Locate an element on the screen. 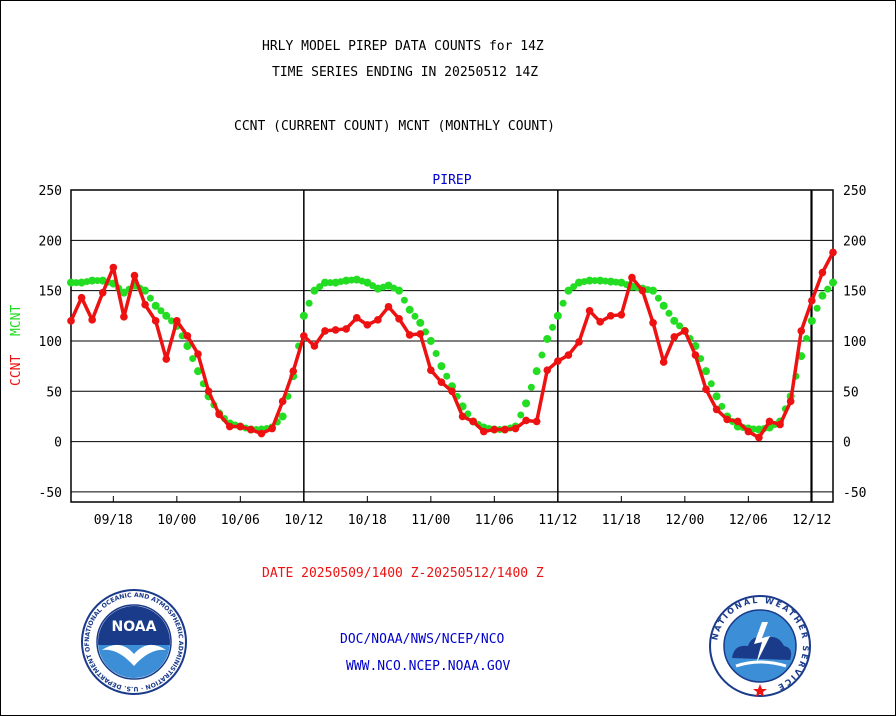 This screenshot has width=896, height=716. x-tick-label: 10/06 is located at coordinates (240, 520).